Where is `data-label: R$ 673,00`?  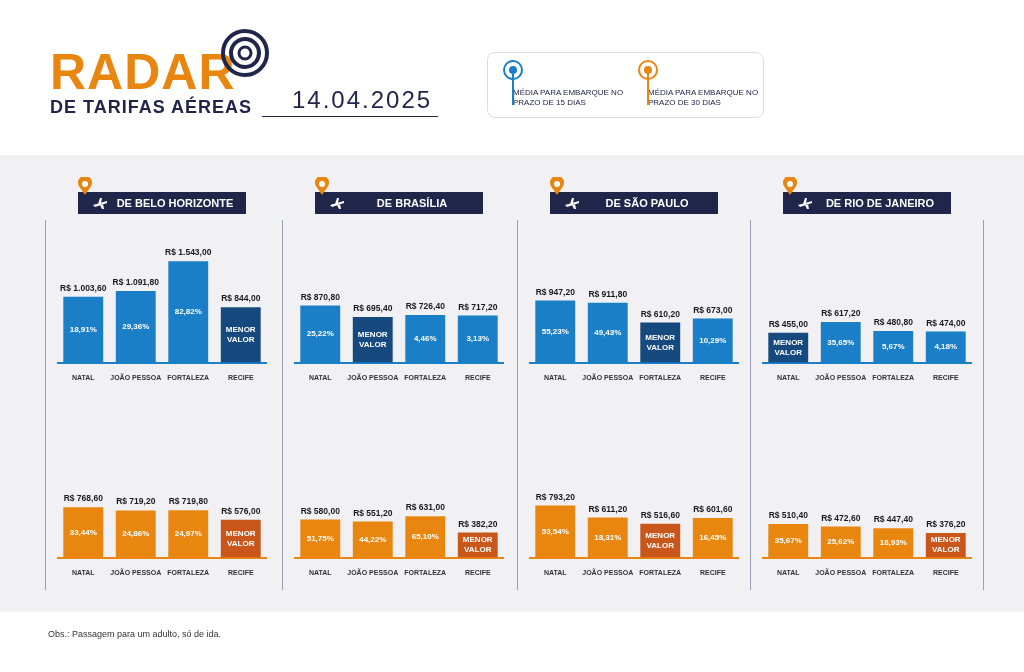
data-label: R$ 673,00 is located at coordinates (713, 309).